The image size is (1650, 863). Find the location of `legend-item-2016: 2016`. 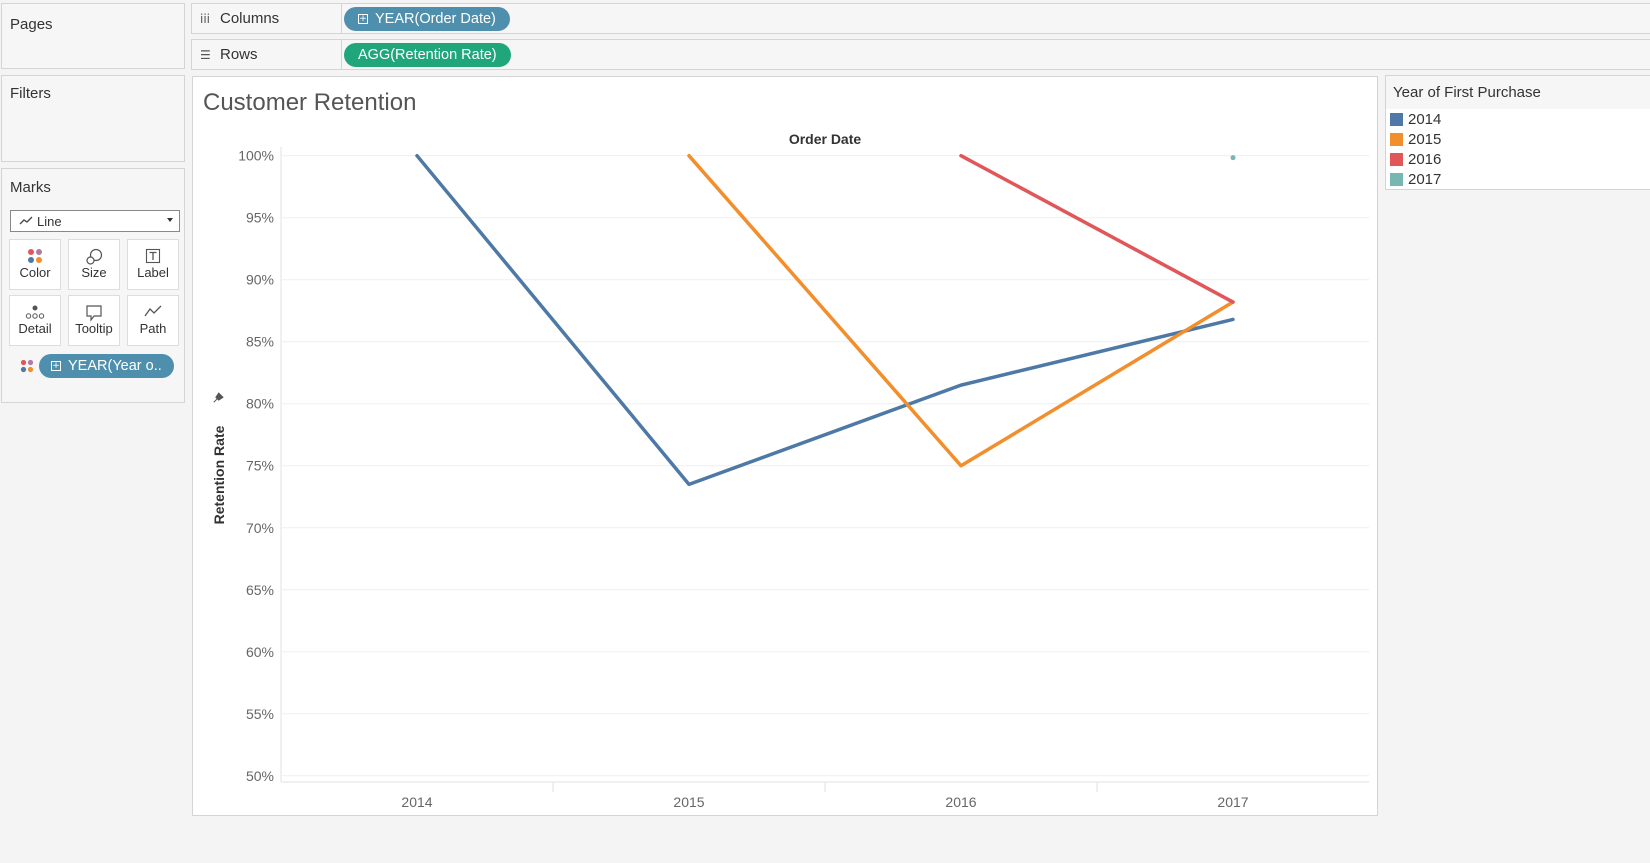

legend-item-2016: 2016 is located at coordinates (1415, 159).